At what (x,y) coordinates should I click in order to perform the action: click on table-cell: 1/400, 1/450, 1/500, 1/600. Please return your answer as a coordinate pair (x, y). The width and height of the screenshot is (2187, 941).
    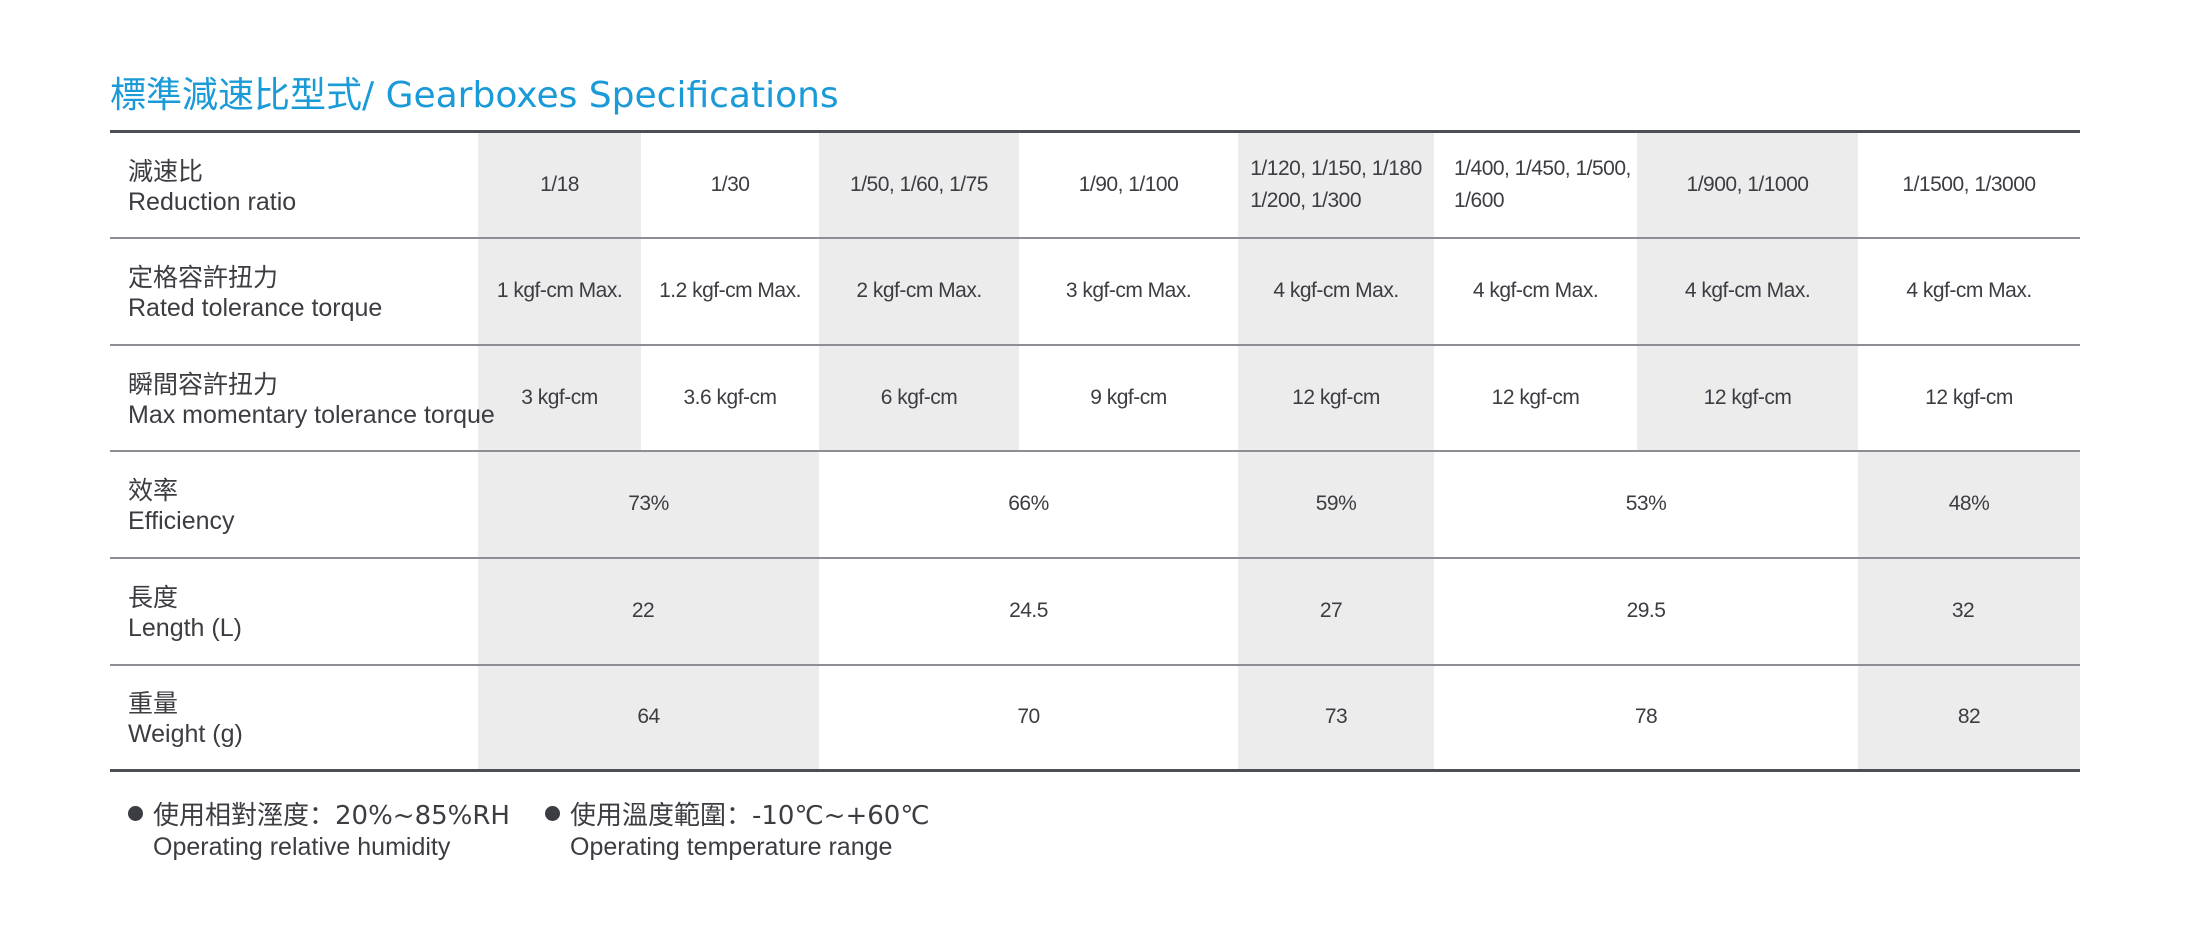
    Looking at the image, I should click on (1542, 184).